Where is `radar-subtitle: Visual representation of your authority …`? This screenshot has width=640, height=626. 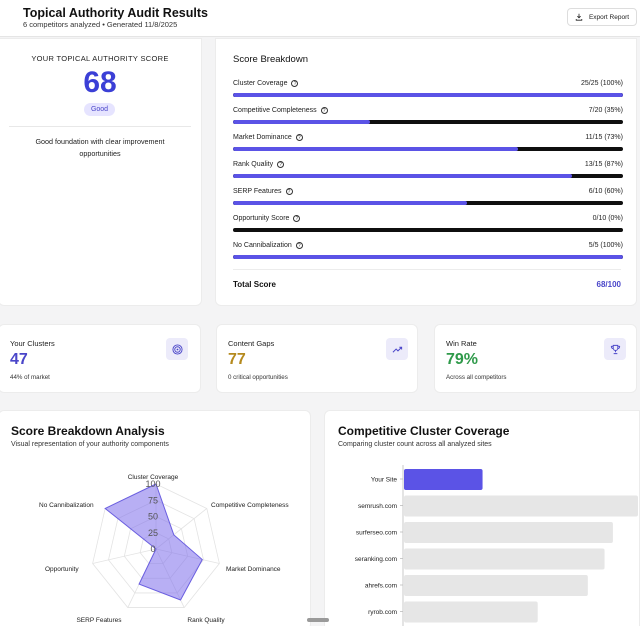
radar-subtitle: Visual representation of your authority … is located at coordinates (90, 444).